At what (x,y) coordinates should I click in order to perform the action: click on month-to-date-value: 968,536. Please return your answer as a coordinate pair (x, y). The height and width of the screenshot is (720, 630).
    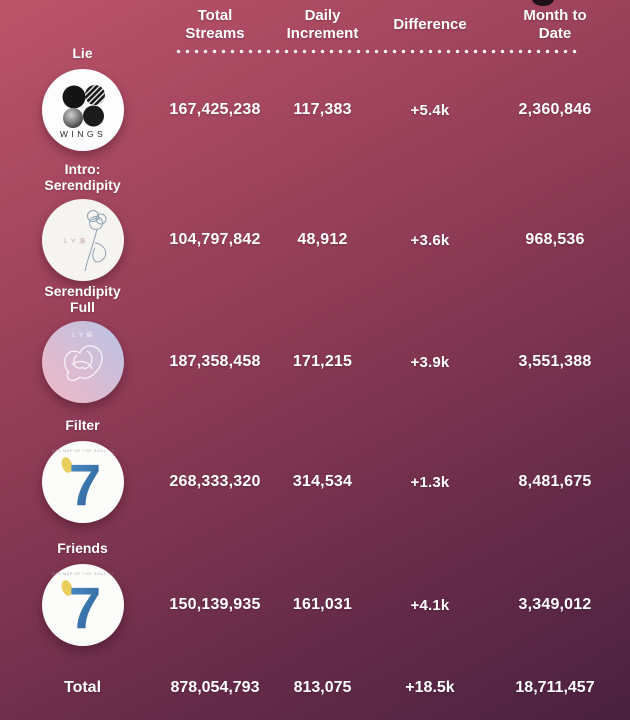
    Looking at the image, I should click on (555, 239).